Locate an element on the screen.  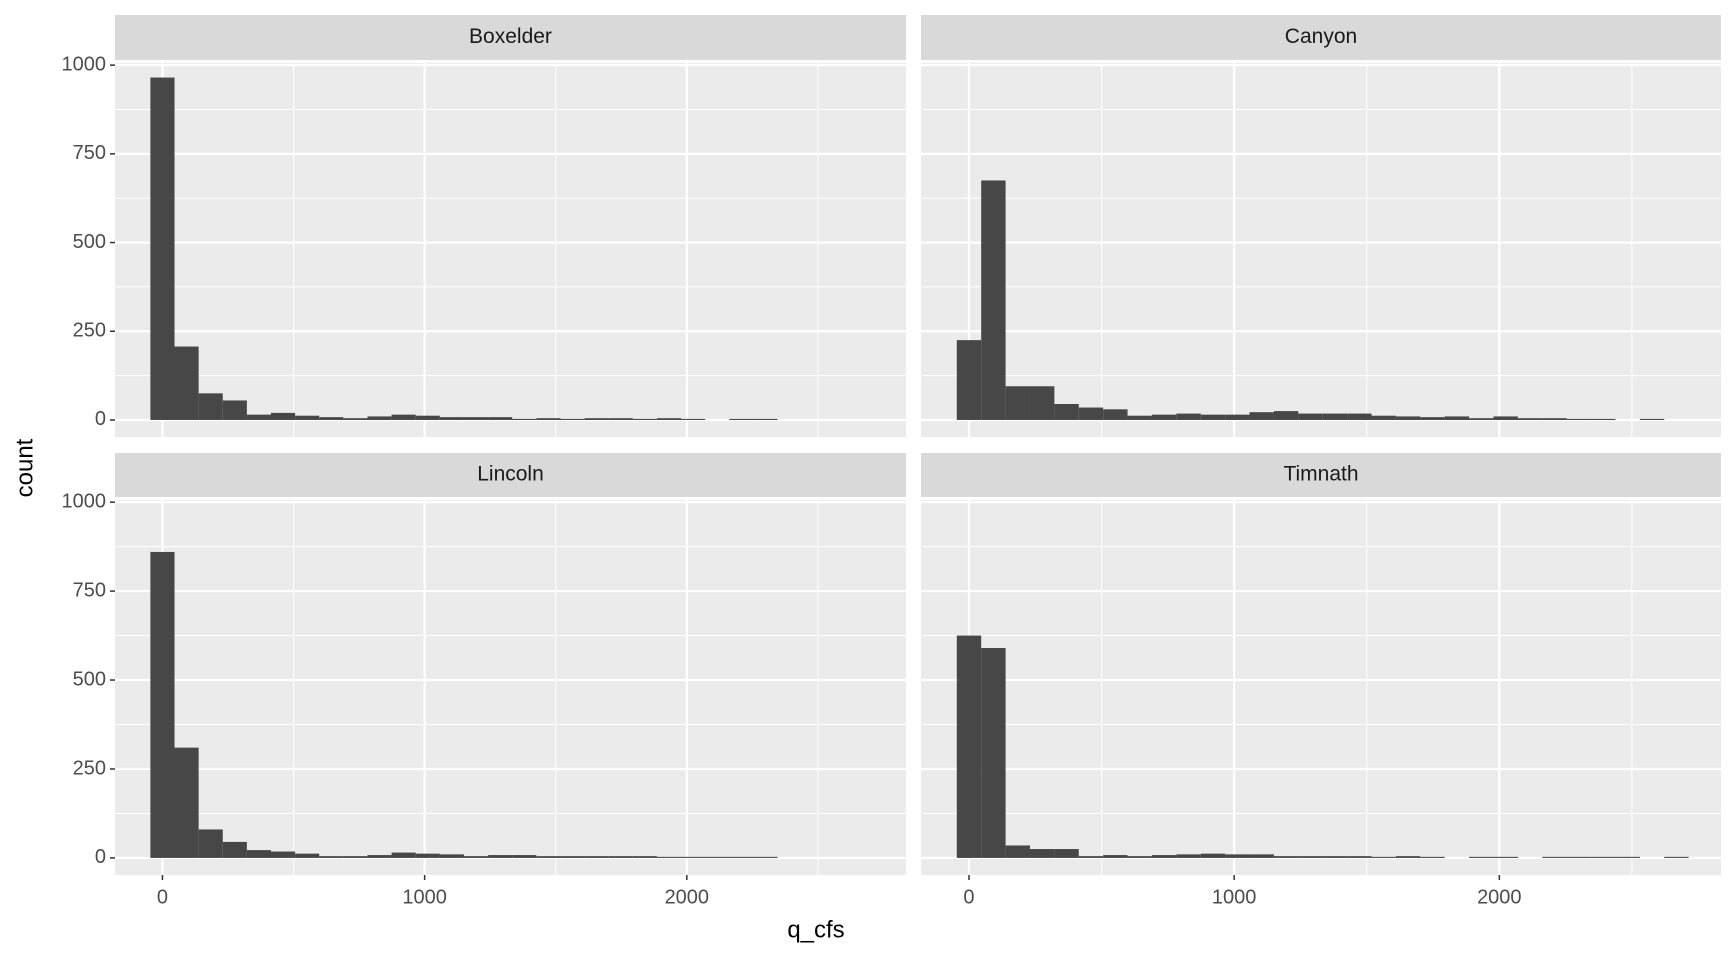
strip-label: Canyon is located at coordinates (1321, 36).